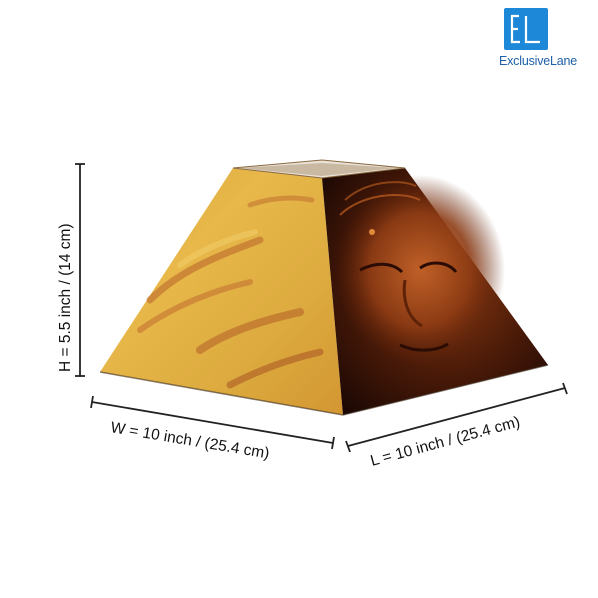 The width and height of the screenshot is (598, 598). I want to click on width-dimension, so click(212, 422).